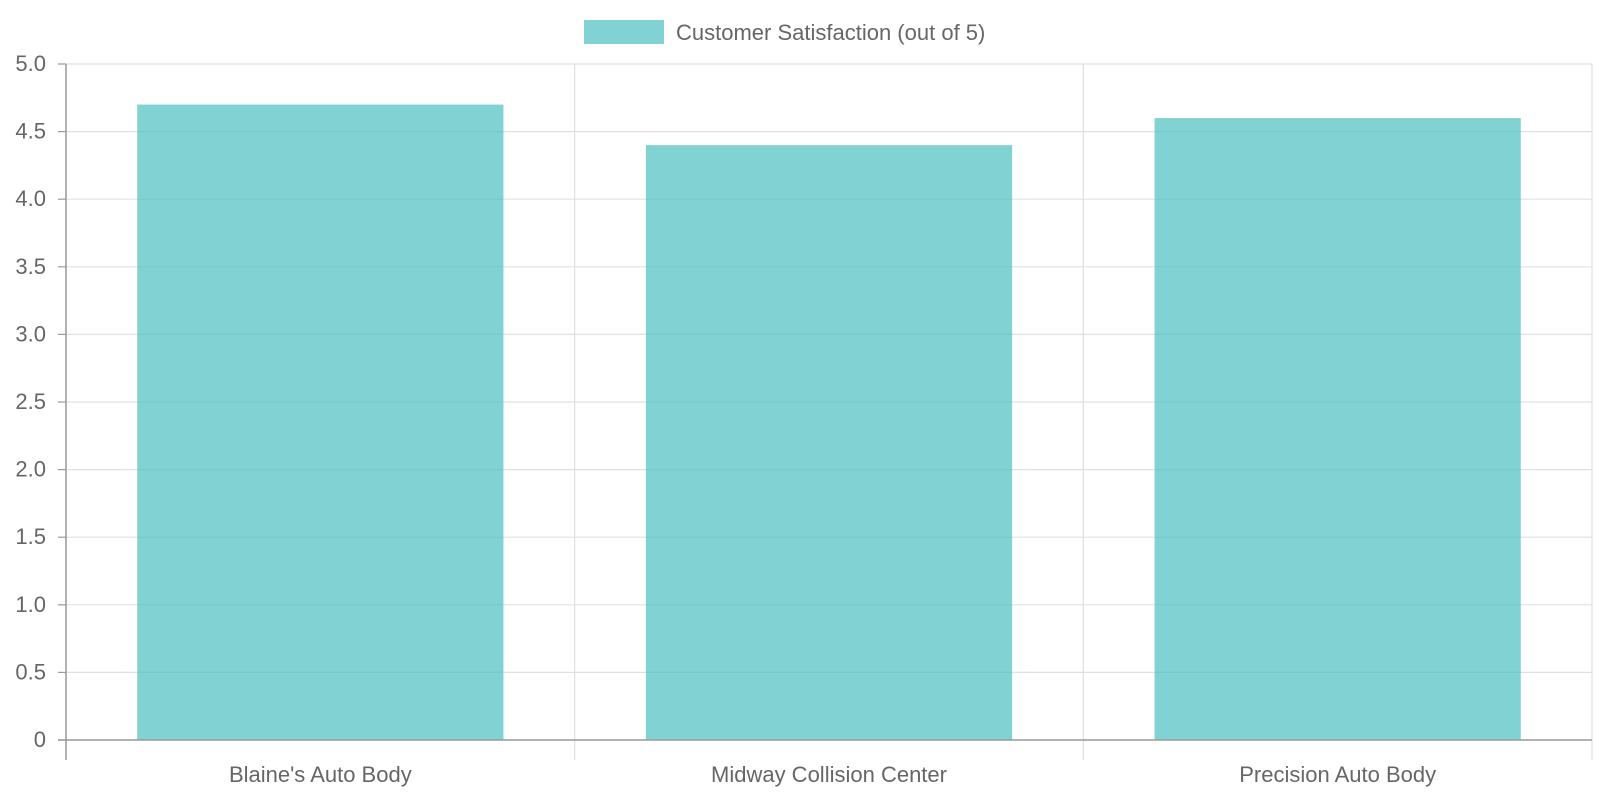 This screenshot has height=805, width=1600. Describe the element at coordinates (30, 266) in the screenshot. I see `y-tick-label: 3.5` at that location.